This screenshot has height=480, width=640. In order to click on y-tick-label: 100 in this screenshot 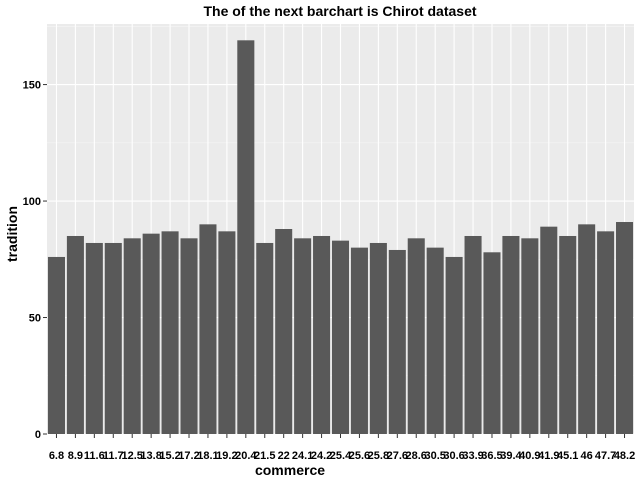, I will do `click(32, 202)`.